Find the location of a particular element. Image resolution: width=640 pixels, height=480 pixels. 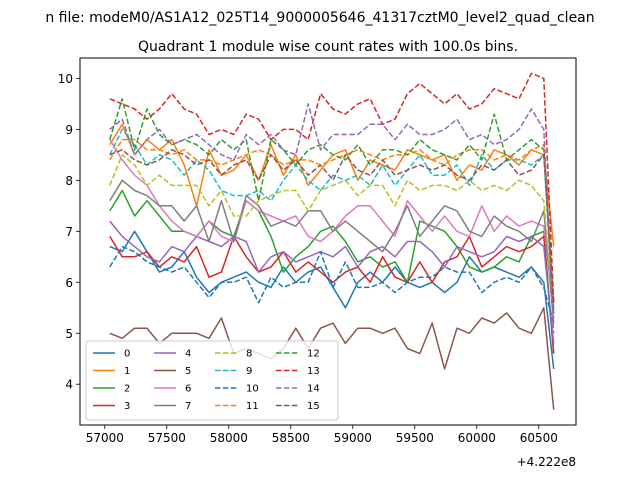

legend-item: 7 is located at coordinates (172, 406).